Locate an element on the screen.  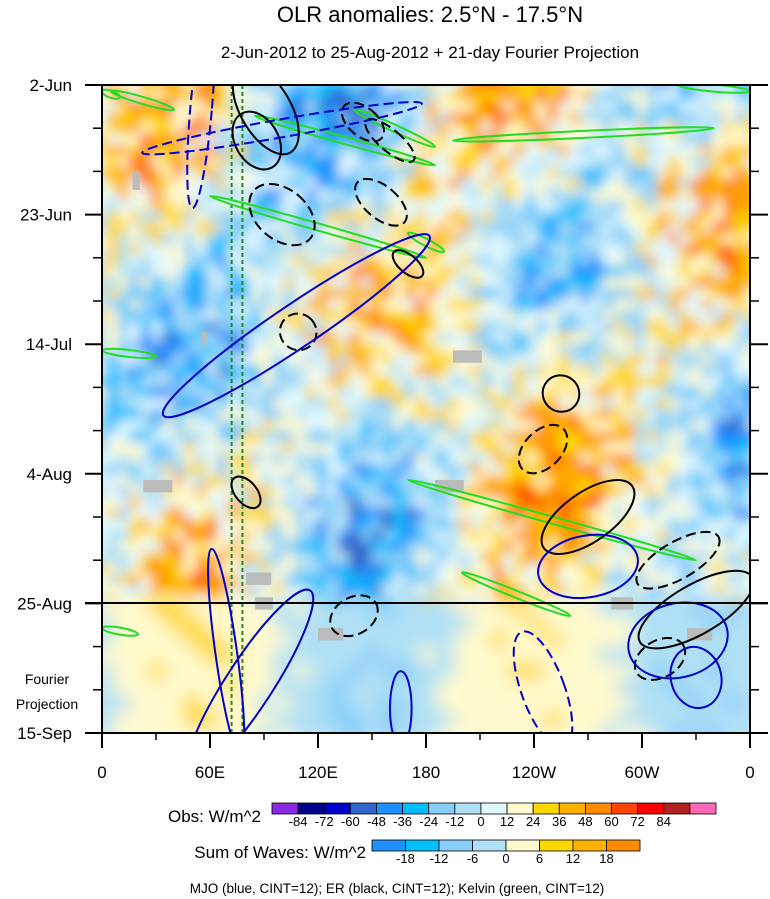
colorbar-level-label: -72 is located at coordinates (324, 821).